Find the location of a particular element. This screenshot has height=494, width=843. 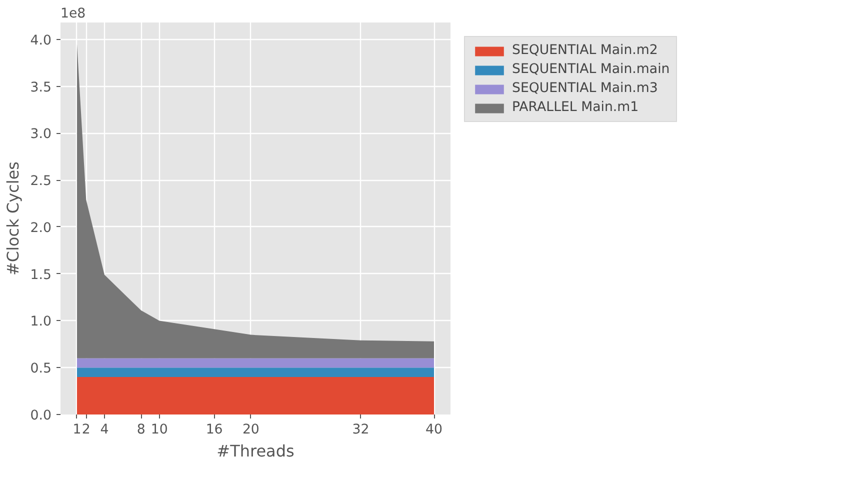

legend-label: SEQUENTIAL Main.m2 is located at coordinates (585, 50).